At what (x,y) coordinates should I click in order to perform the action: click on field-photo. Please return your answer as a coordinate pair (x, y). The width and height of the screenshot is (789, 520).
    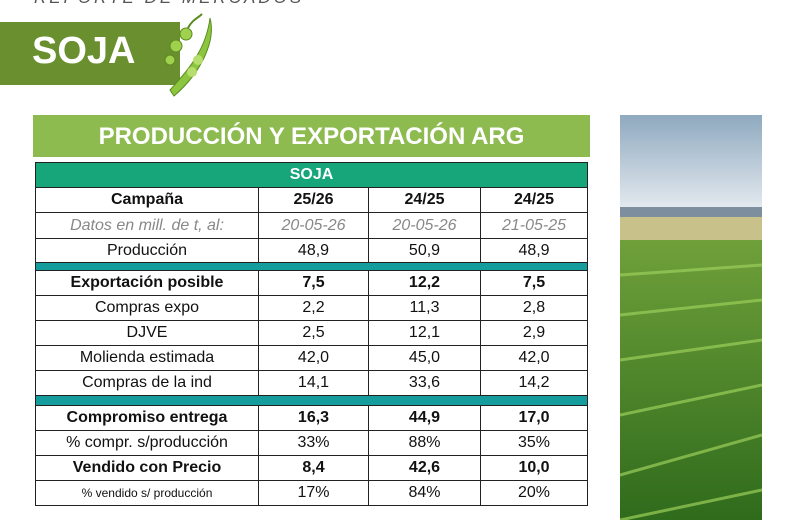
    Looking at the image, I should click on (691, 317).